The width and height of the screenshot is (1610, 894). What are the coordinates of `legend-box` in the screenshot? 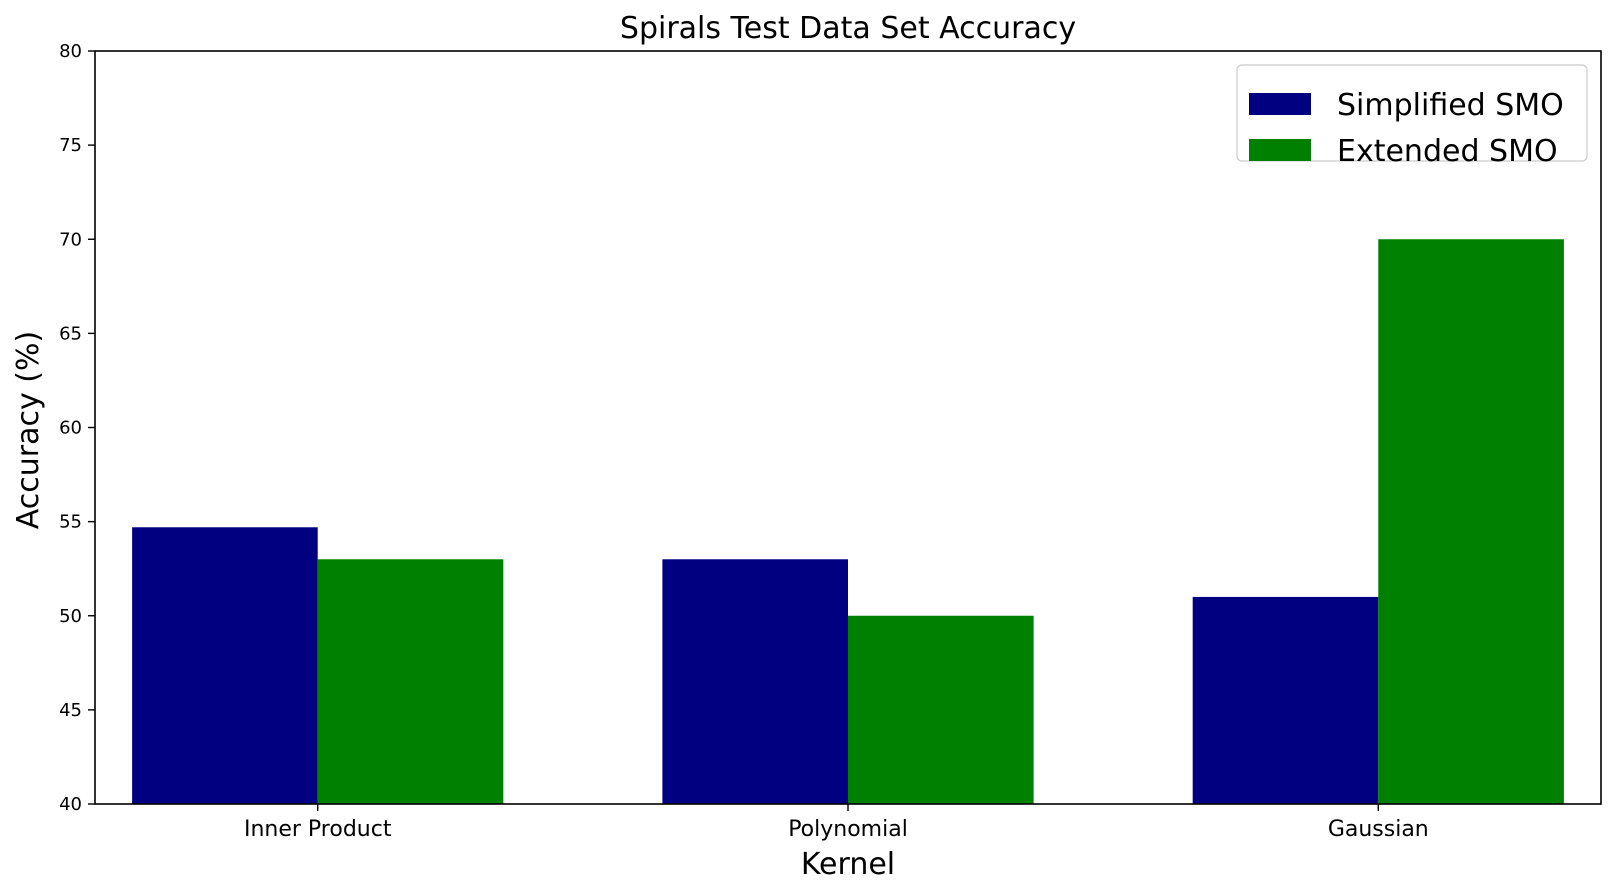 It's located at (1412, 113).